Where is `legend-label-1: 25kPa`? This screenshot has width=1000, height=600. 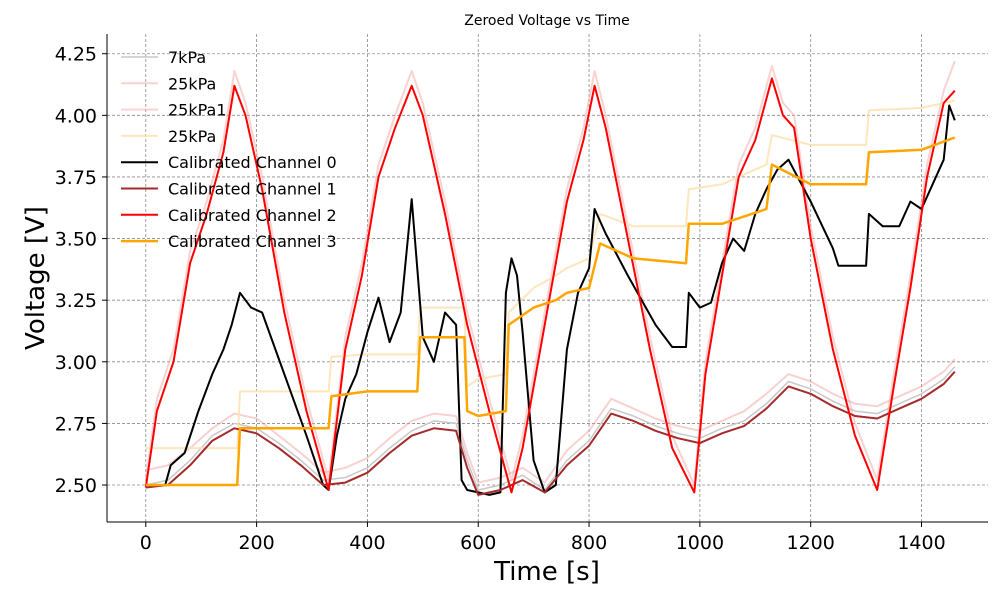
legend-label-1: 25kPa is located at coordinates (192, 83).